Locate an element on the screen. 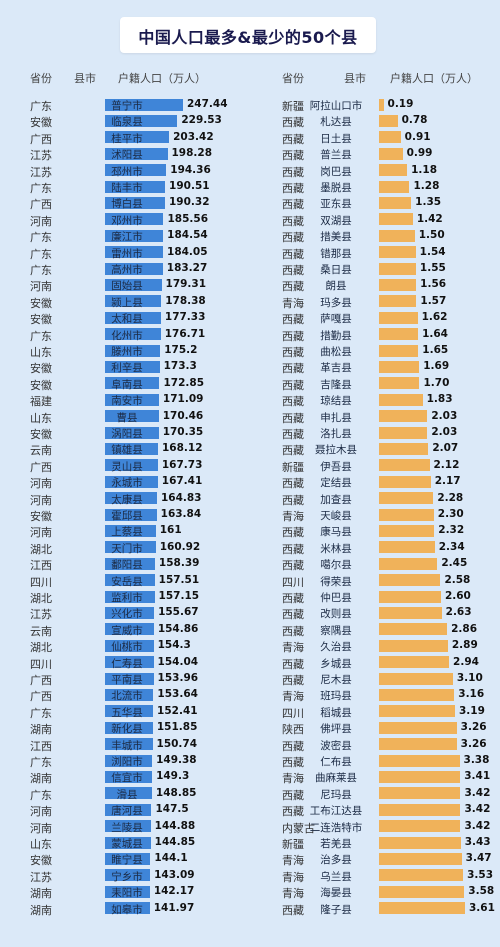 This screenshot has width=500, height=947. least-county-label: 波密县 is located at coordinates (336, 745).